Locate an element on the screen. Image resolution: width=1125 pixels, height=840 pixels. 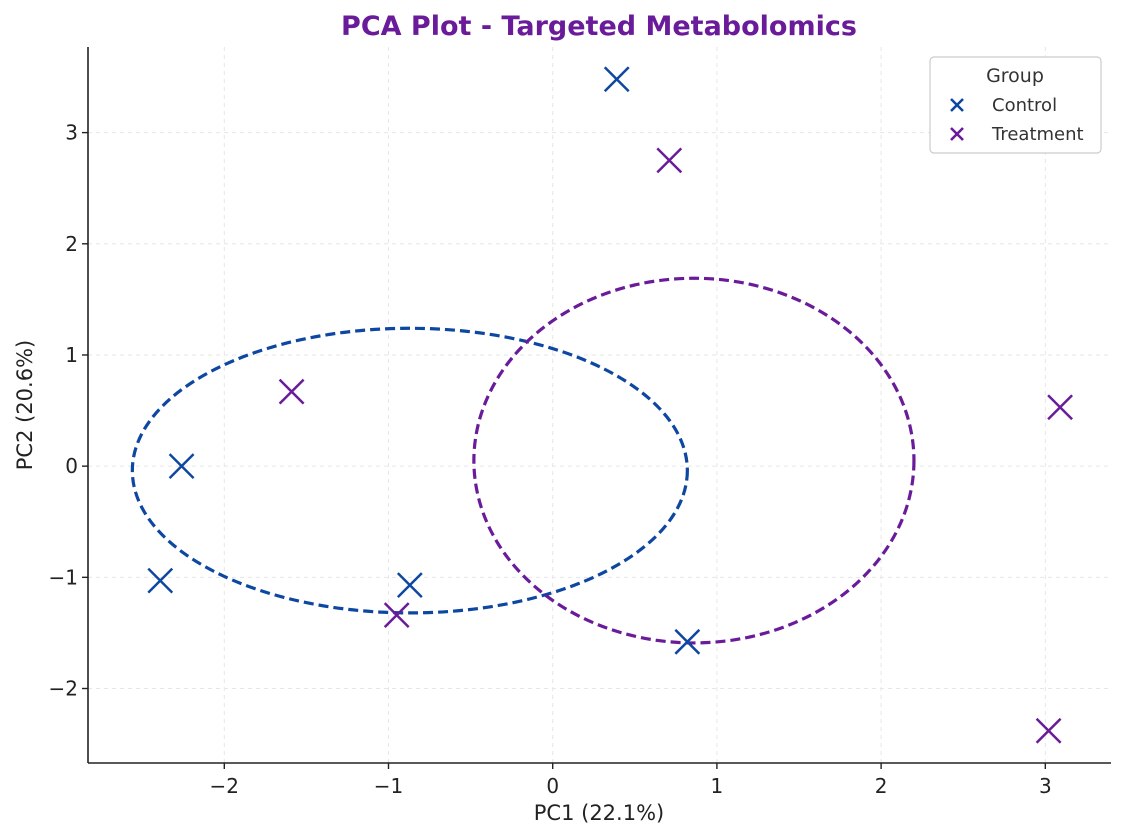
x-tick-label: 1 is located at coordinates (717, 786).